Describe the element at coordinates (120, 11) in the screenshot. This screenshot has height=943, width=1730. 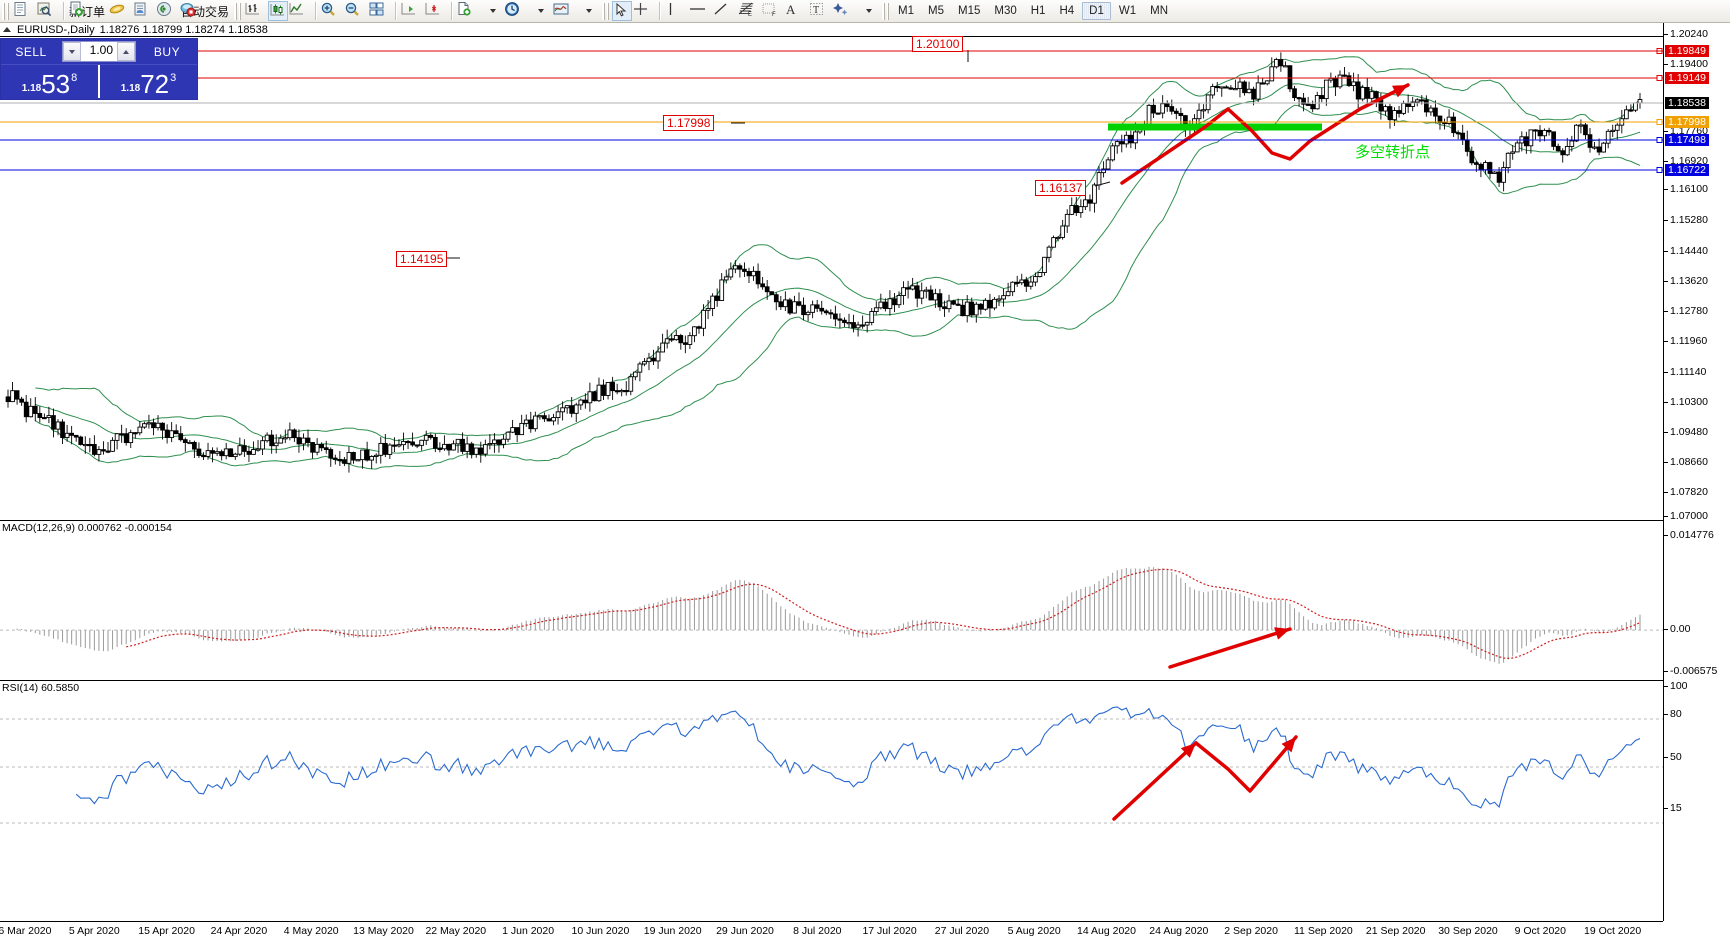
I see `indicators-icon` at that location.